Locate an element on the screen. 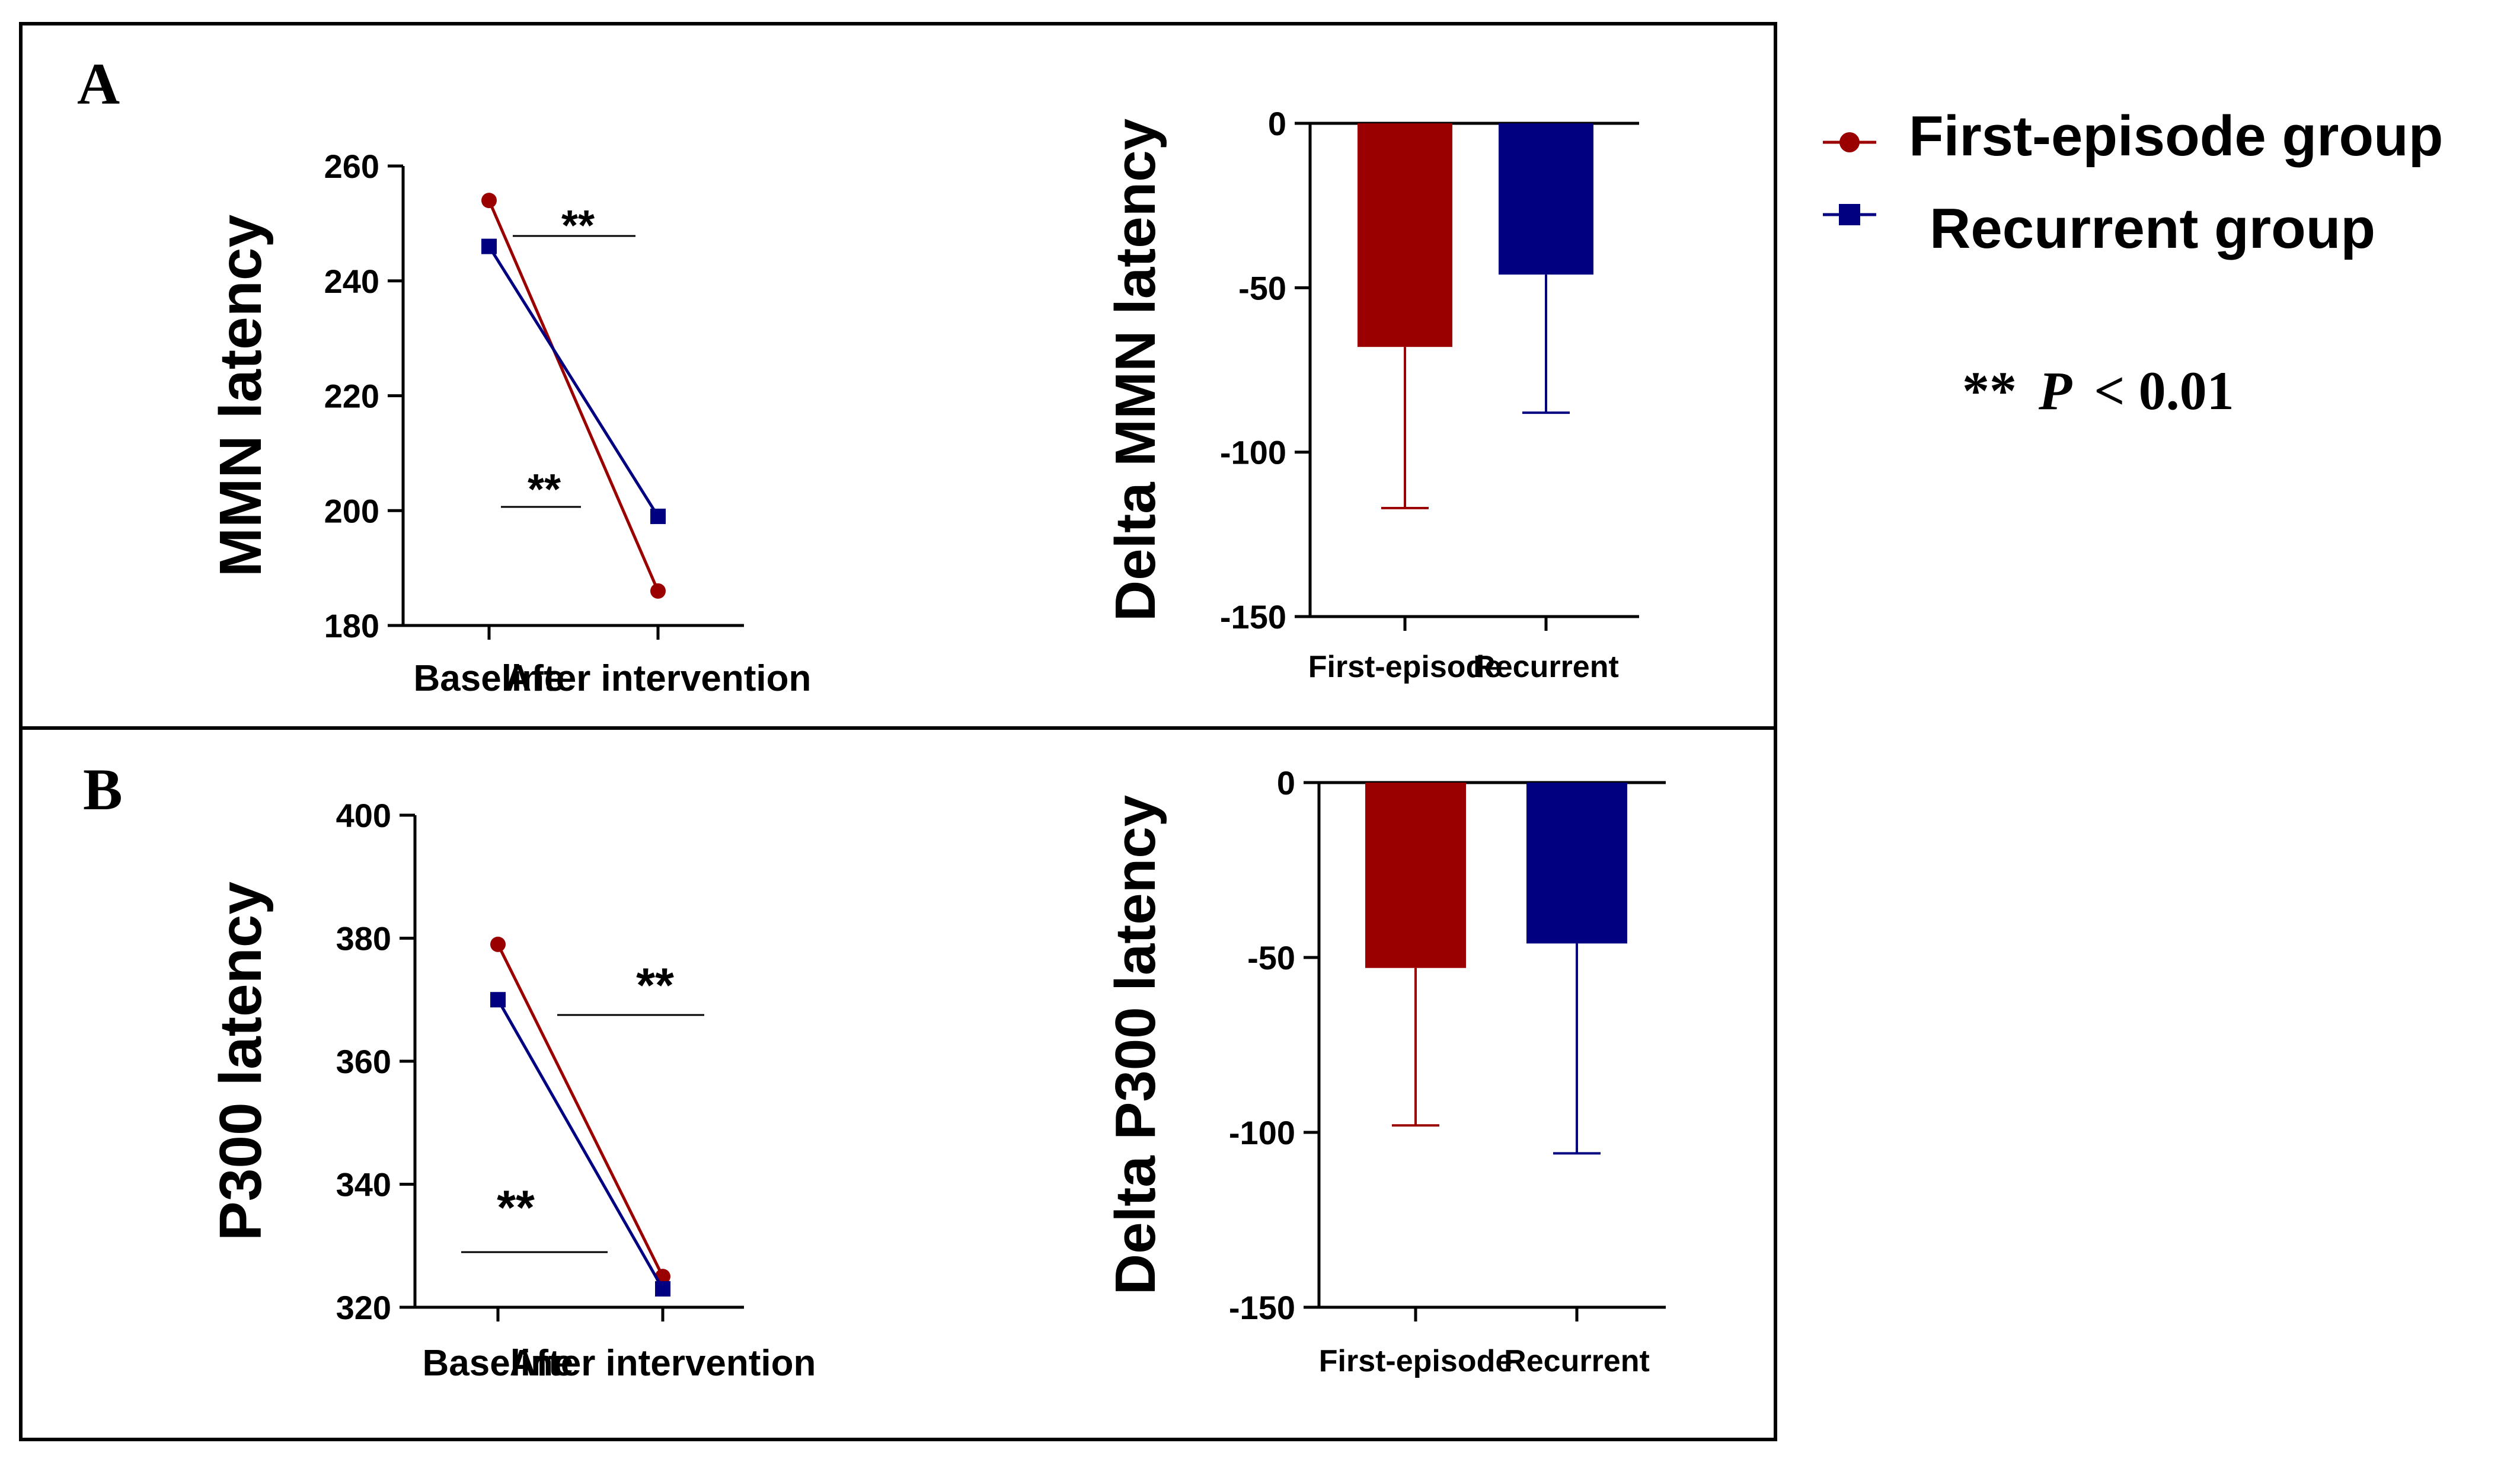 The width and height of the screenshot is (2520, 1462). p300-line-y-axis-title: P300 latency is located at coordinates (240, 1061).